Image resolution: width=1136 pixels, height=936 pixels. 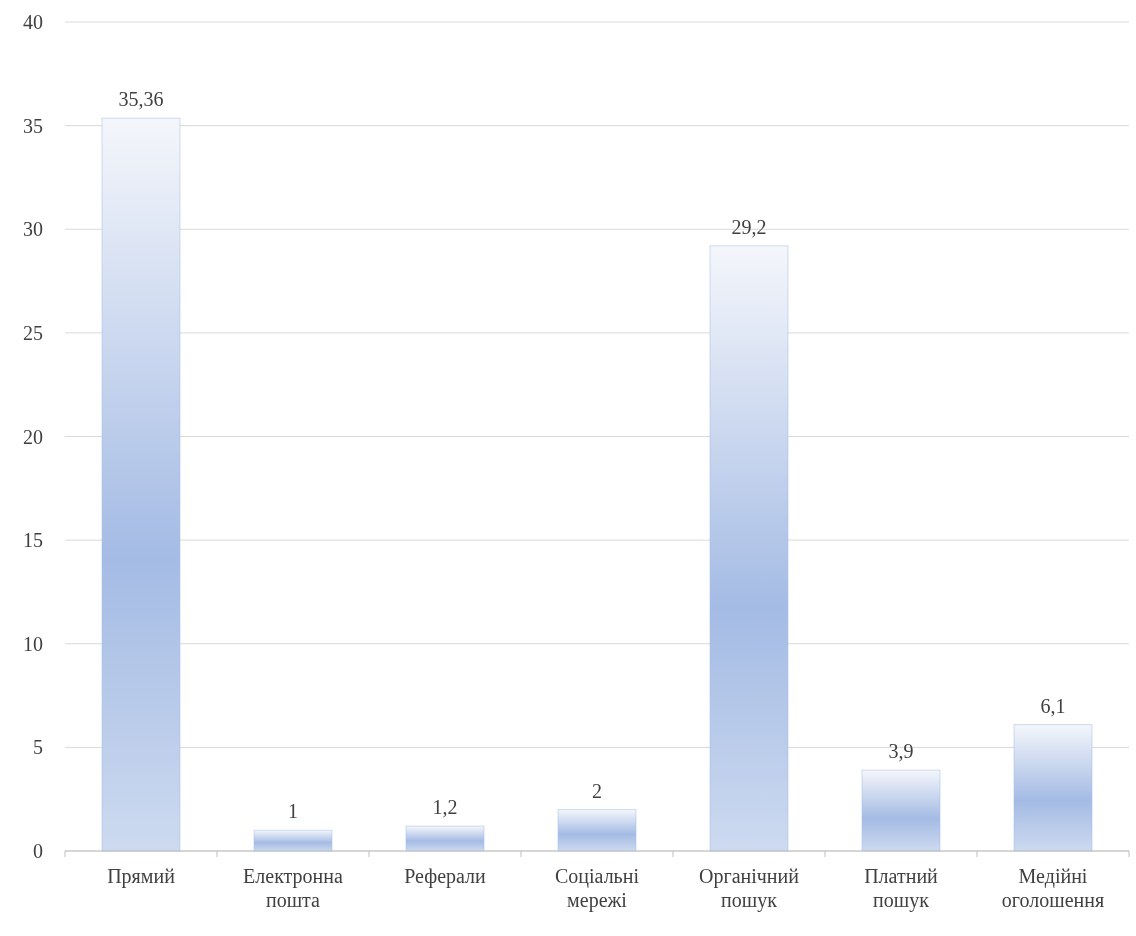 What do you see at coordinates (293, 811) in the screenshot?
I see `data-label: 1` at bounding box center [293, 811].